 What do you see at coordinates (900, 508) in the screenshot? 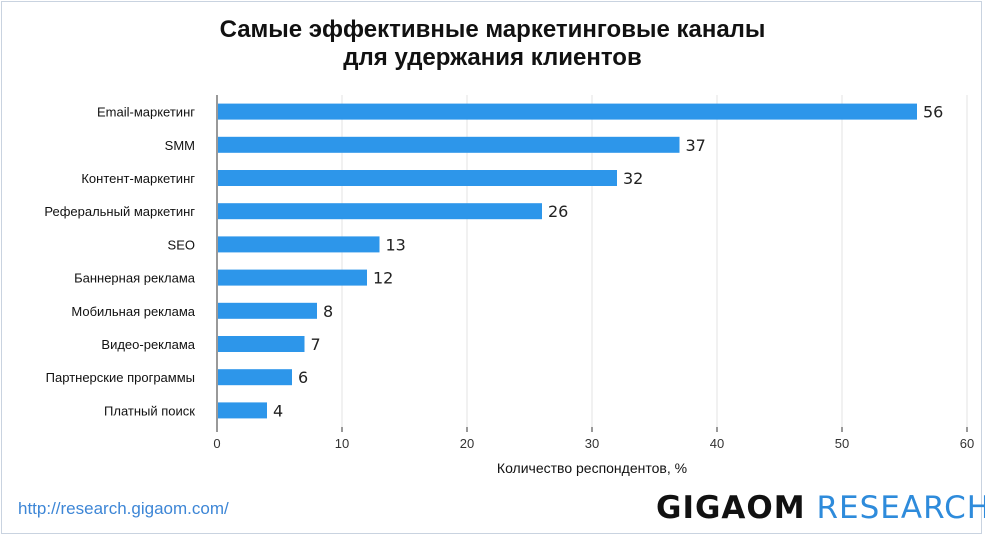
I see `logo-research: RESEARCH` at bounding box center [900, 508].